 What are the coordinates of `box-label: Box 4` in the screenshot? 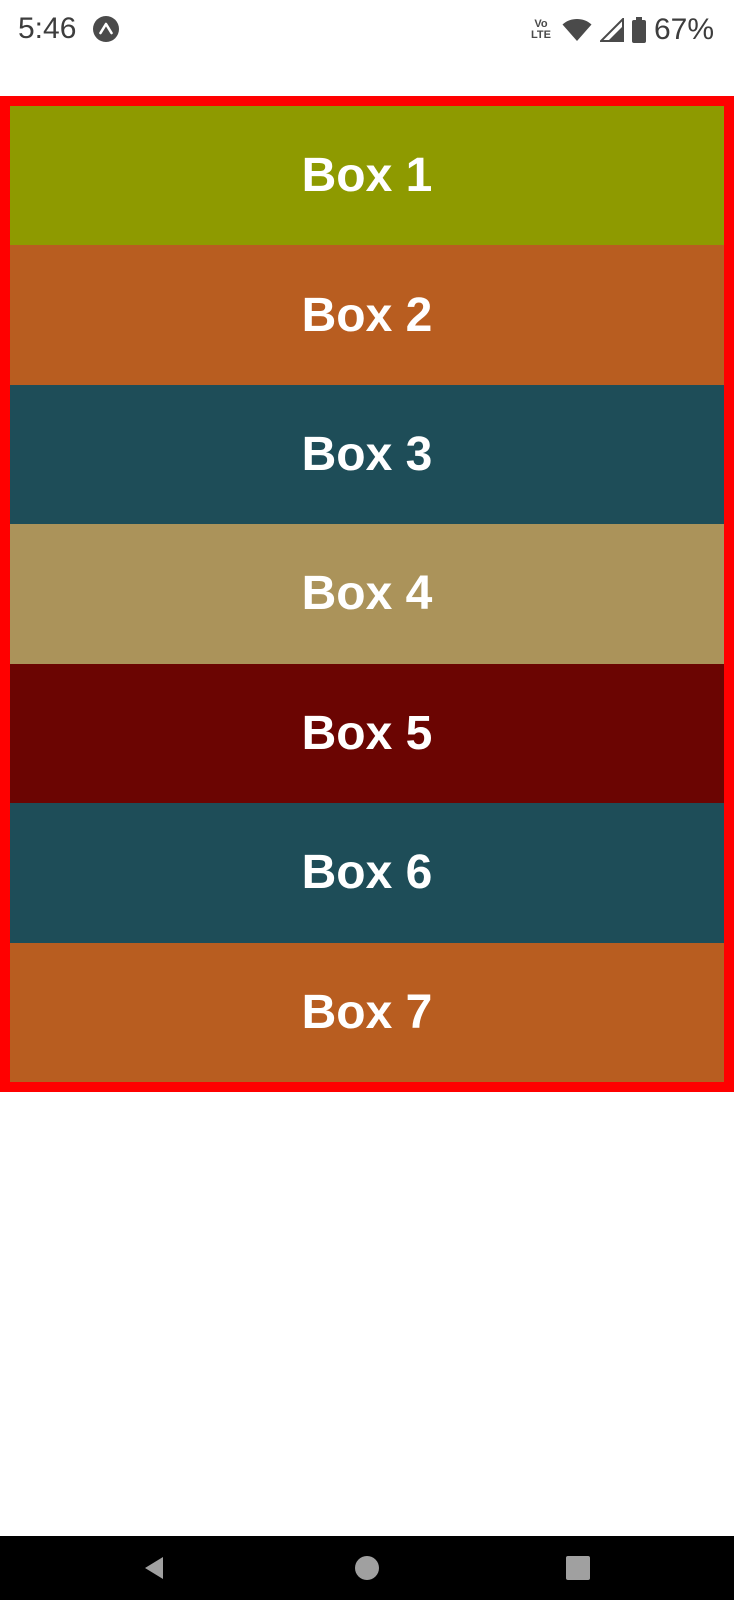 It's located at (367, 594).